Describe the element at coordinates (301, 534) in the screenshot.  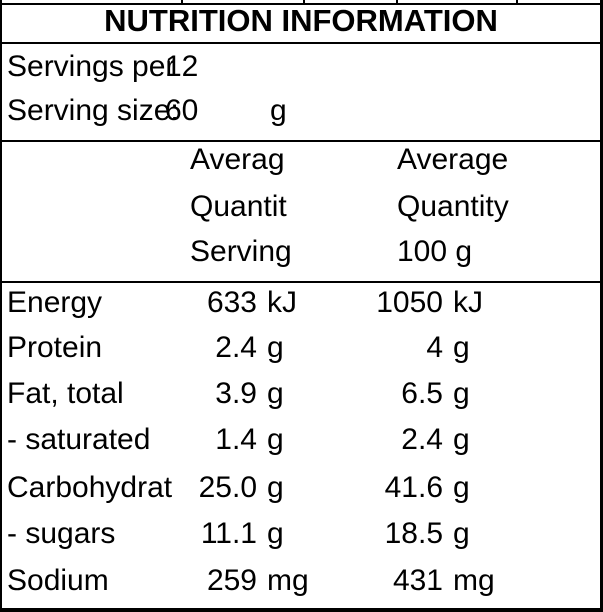
I see `table-row-sugars: - sugars 11.1 g 18.5 g` at that location.